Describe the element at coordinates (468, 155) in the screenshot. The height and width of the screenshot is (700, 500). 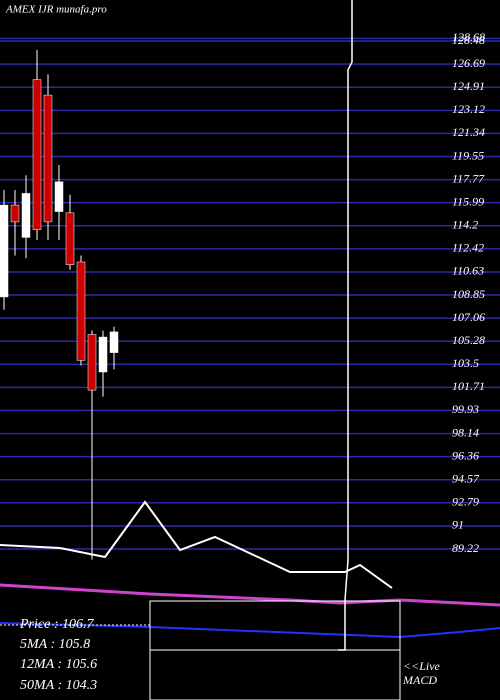
I see `y-tick-label: 119.55` at that location.